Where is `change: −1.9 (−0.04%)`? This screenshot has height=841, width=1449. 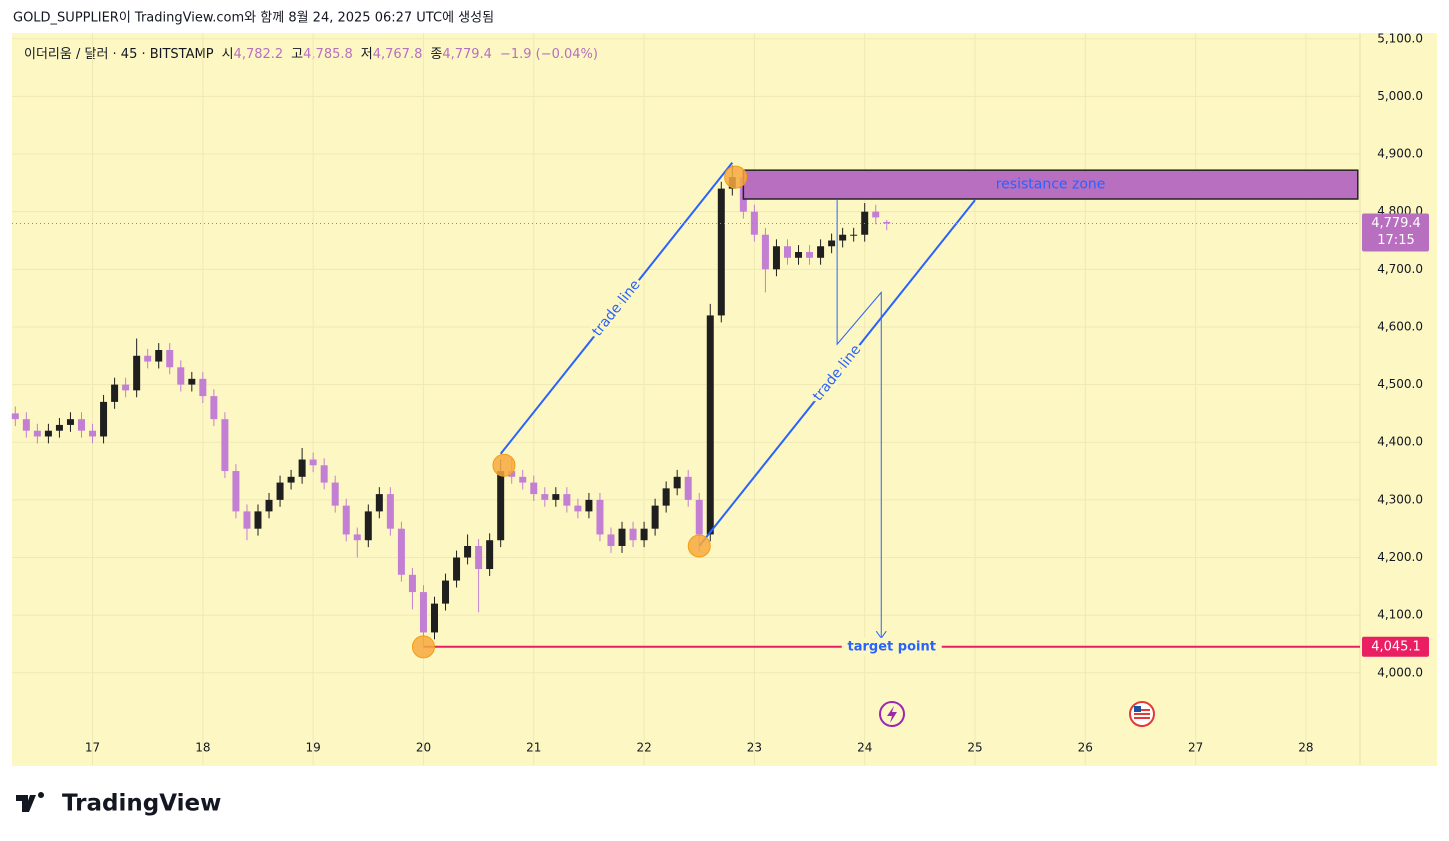
change: −1.9 (−0.04%) is located at coordinates (549, 54).